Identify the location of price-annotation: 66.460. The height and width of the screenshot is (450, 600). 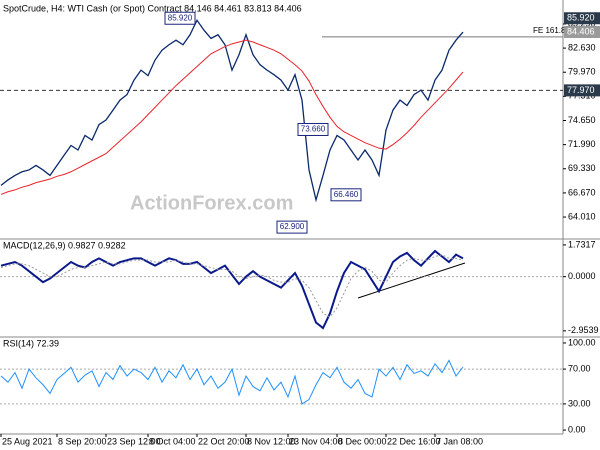
(346, 194).